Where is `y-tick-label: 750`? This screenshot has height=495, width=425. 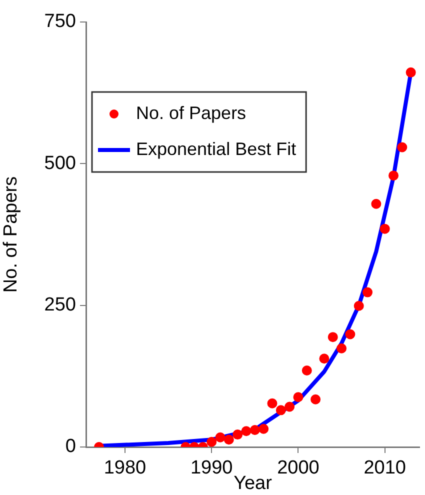 y-tick-label: 750 is located at coordinates (60, 21).